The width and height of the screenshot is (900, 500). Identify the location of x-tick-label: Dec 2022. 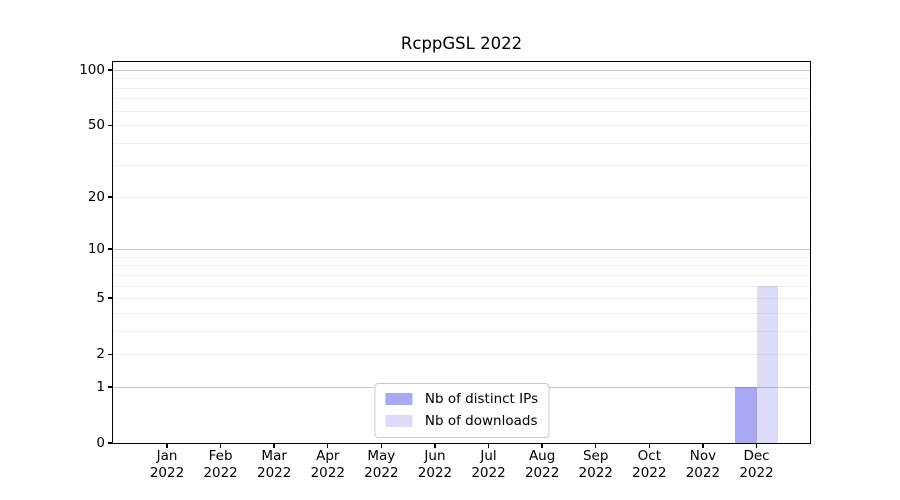
(756, 464).